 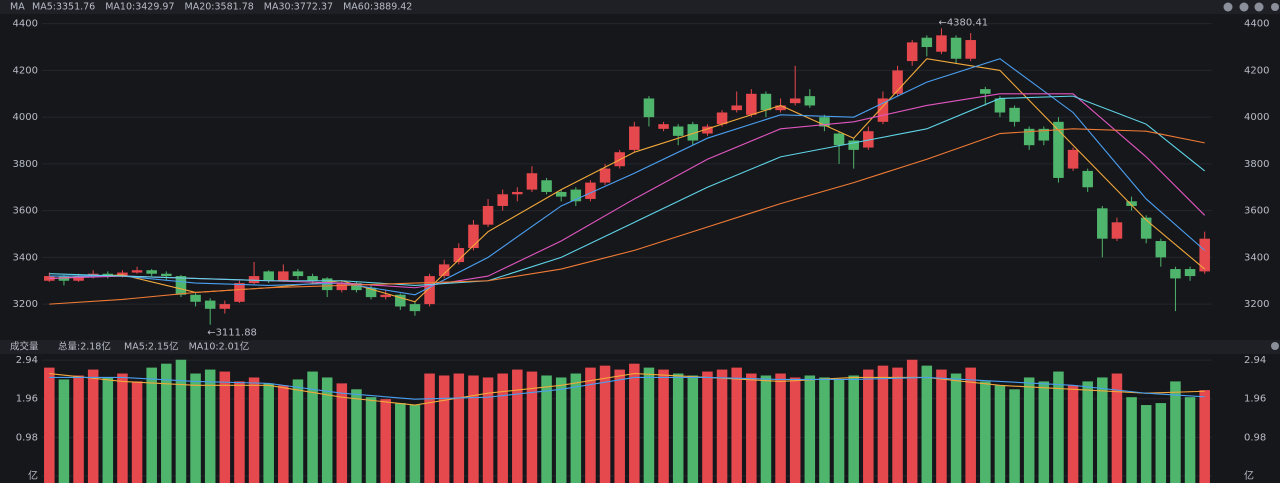 What do you see at coordinates (219, 7) in the screenshot?
I see `legend-entry: MA20:3581.78` at bounding box center [219, 7].